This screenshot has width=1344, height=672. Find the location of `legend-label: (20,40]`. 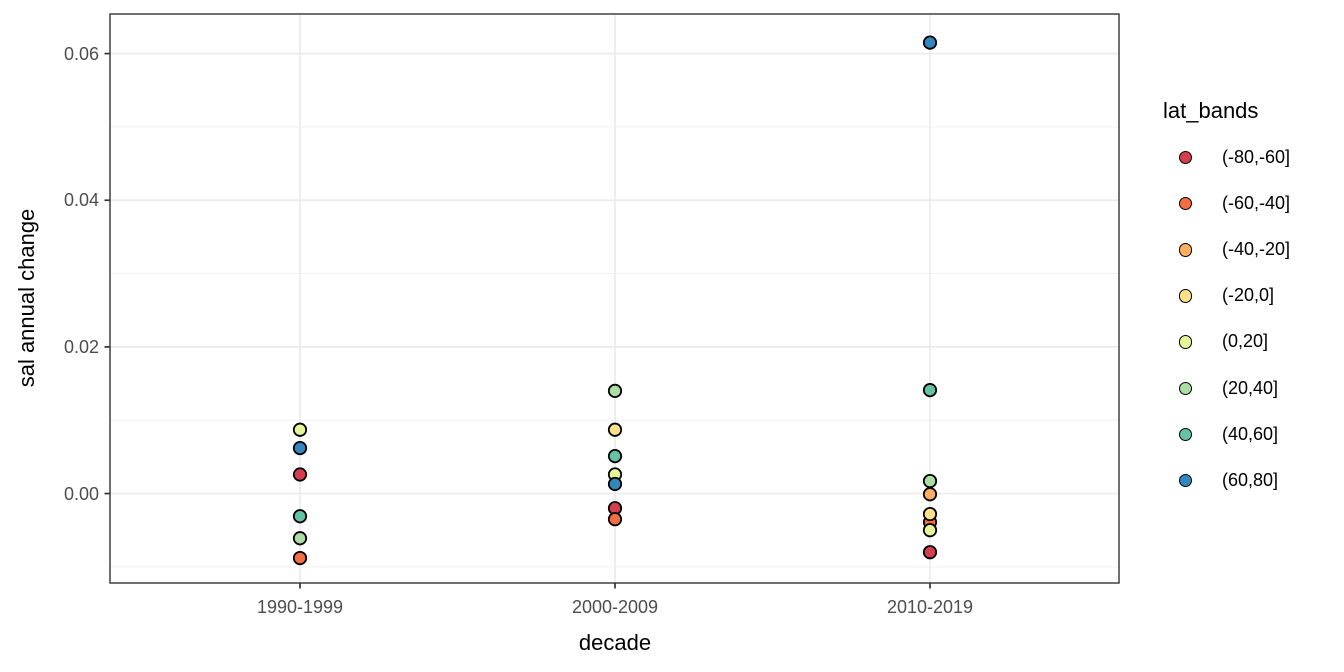

legend-label: (20,40] is located at coordinates (1250, 387).